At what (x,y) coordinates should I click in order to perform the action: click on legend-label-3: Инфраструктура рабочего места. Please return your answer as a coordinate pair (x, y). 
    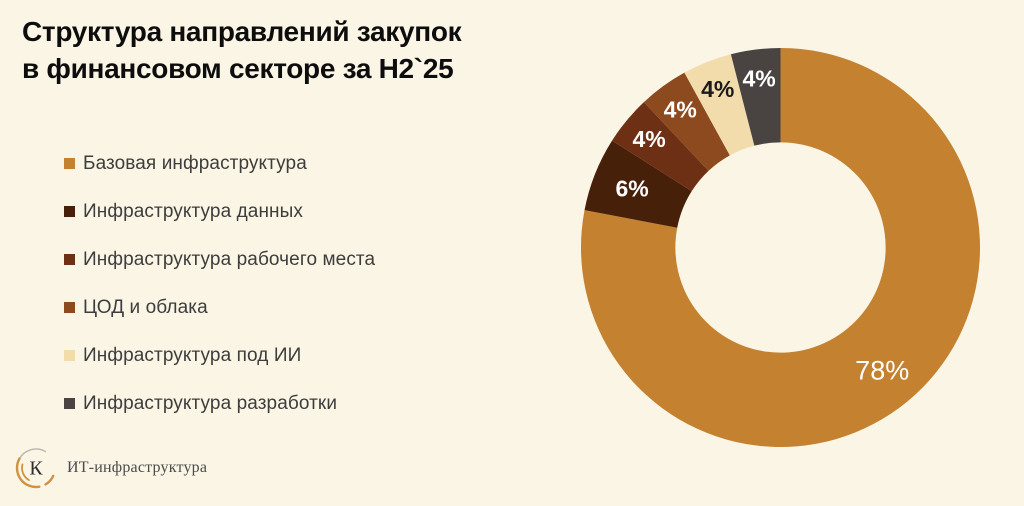
    Looking at the image, I should click on (229, 259).